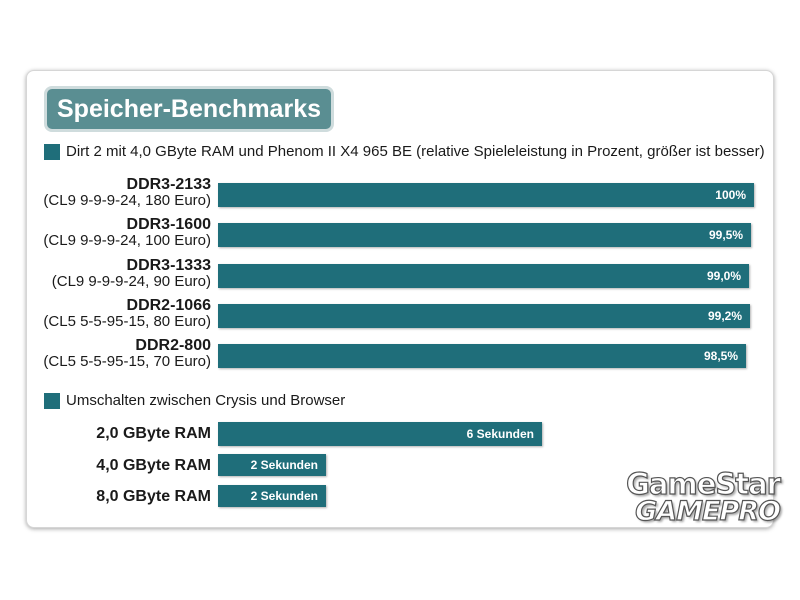 This screenshot has height=600, width=800. I want to click on category-label: DDR2-1066 (CL5 5-5-95-15, 80 Euro), so click(127, 313).